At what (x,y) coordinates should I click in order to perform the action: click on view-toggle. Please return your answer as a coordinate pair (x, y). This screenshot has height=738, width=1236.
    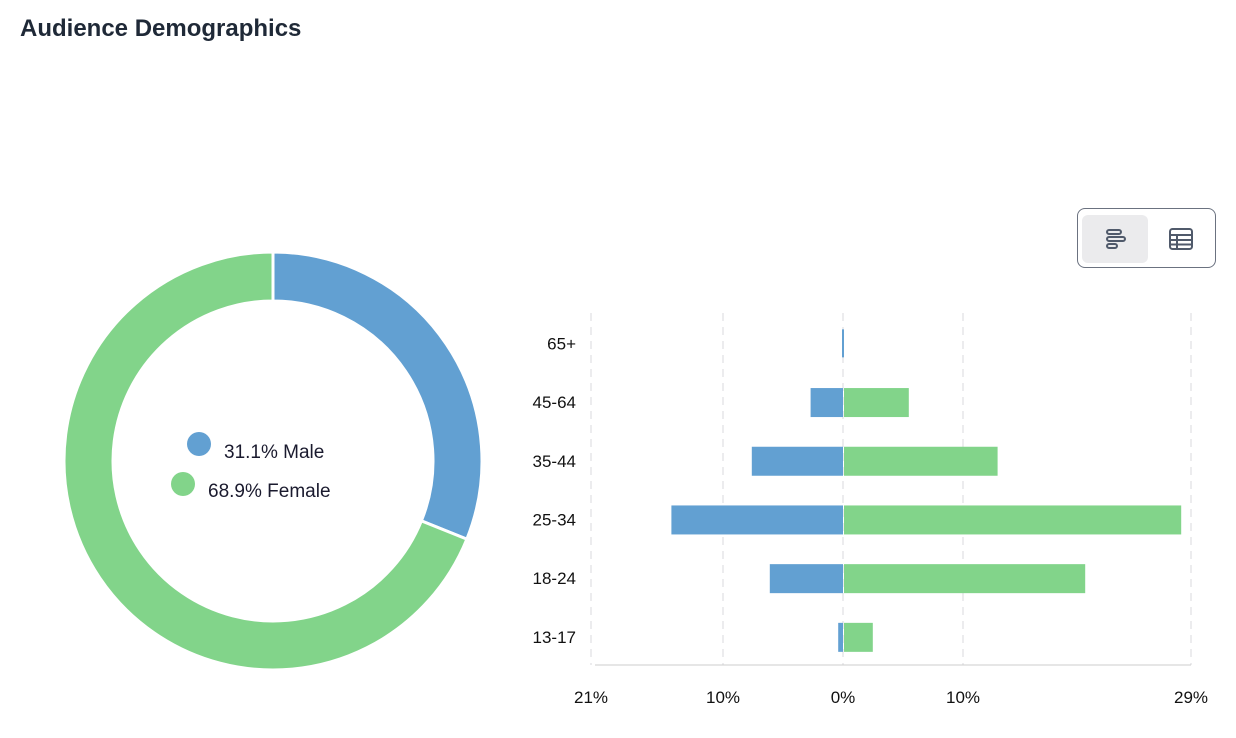
    Looking at the image, I should click on (1146, 238).